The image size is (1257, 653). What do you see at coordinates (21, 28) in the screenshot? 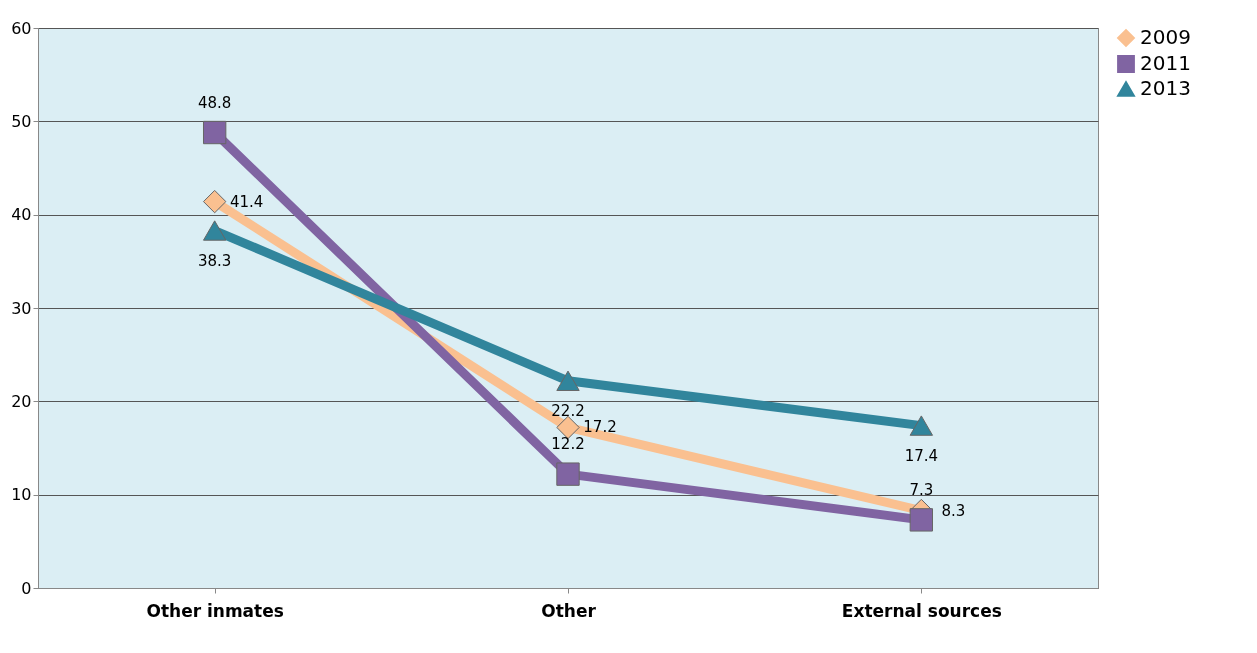
I see `y-tick-label: 60` at bounding box center [21, 28].